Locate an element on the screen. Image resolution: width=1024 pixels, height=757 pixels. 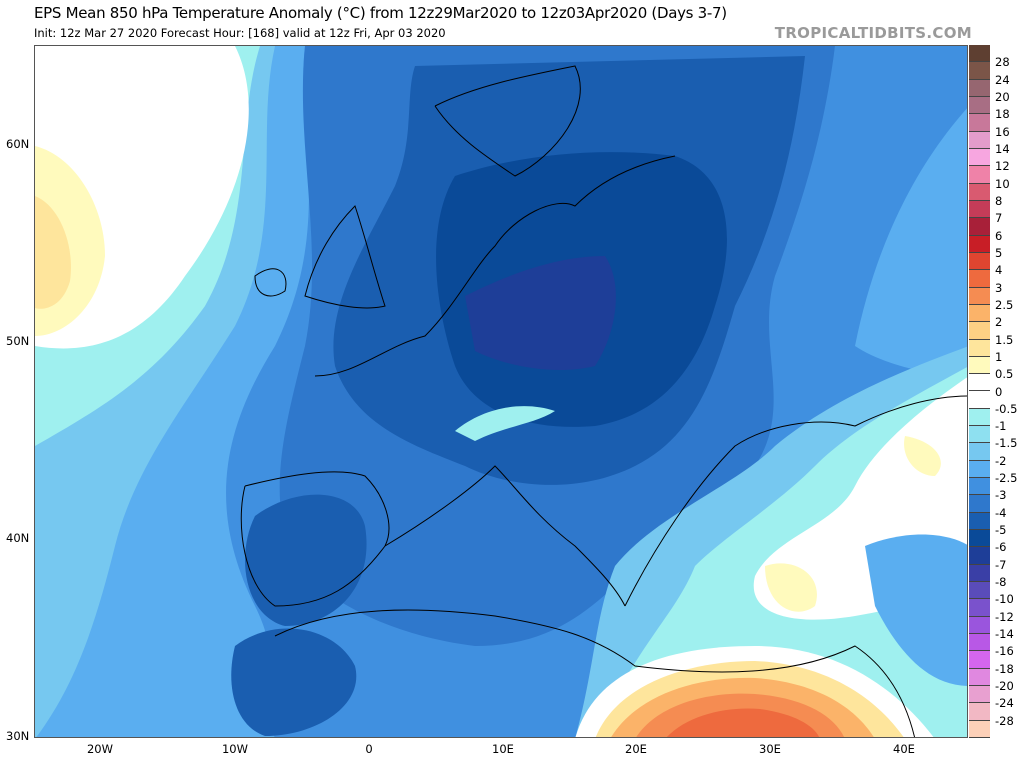
colorbar-label: -1 is located at coordinates (1001, 426).